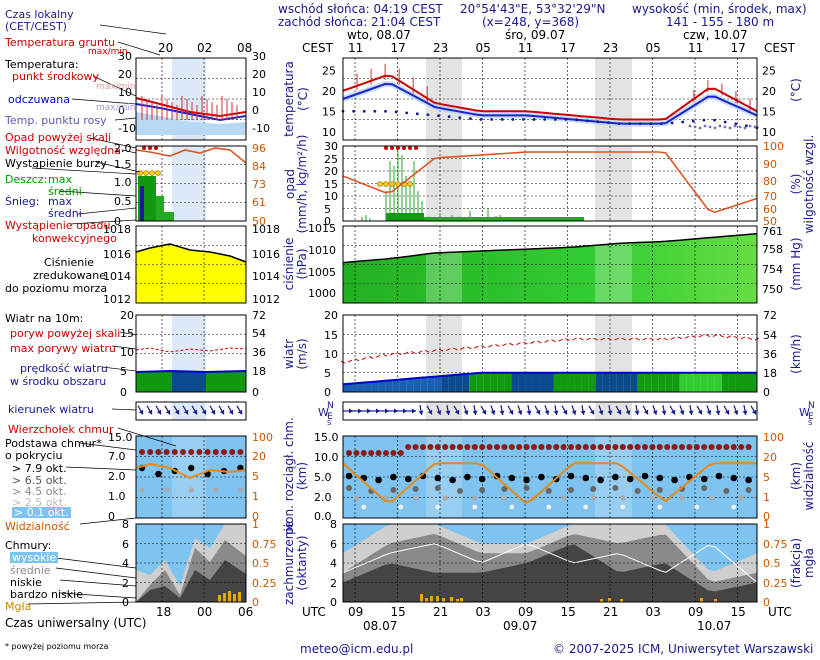 The height and width of the screenshot is (660, 820). Describe the element at coordinates (74, 238) in the screenshot. I see `legend-conv2: konwekcyjnego` at that location.